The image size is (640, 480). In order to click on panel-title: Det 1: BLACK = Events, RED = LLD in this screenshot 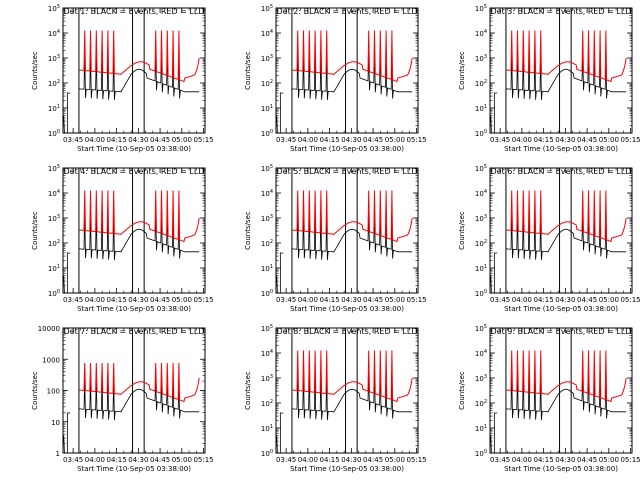, I will do `click(134, 11)`.